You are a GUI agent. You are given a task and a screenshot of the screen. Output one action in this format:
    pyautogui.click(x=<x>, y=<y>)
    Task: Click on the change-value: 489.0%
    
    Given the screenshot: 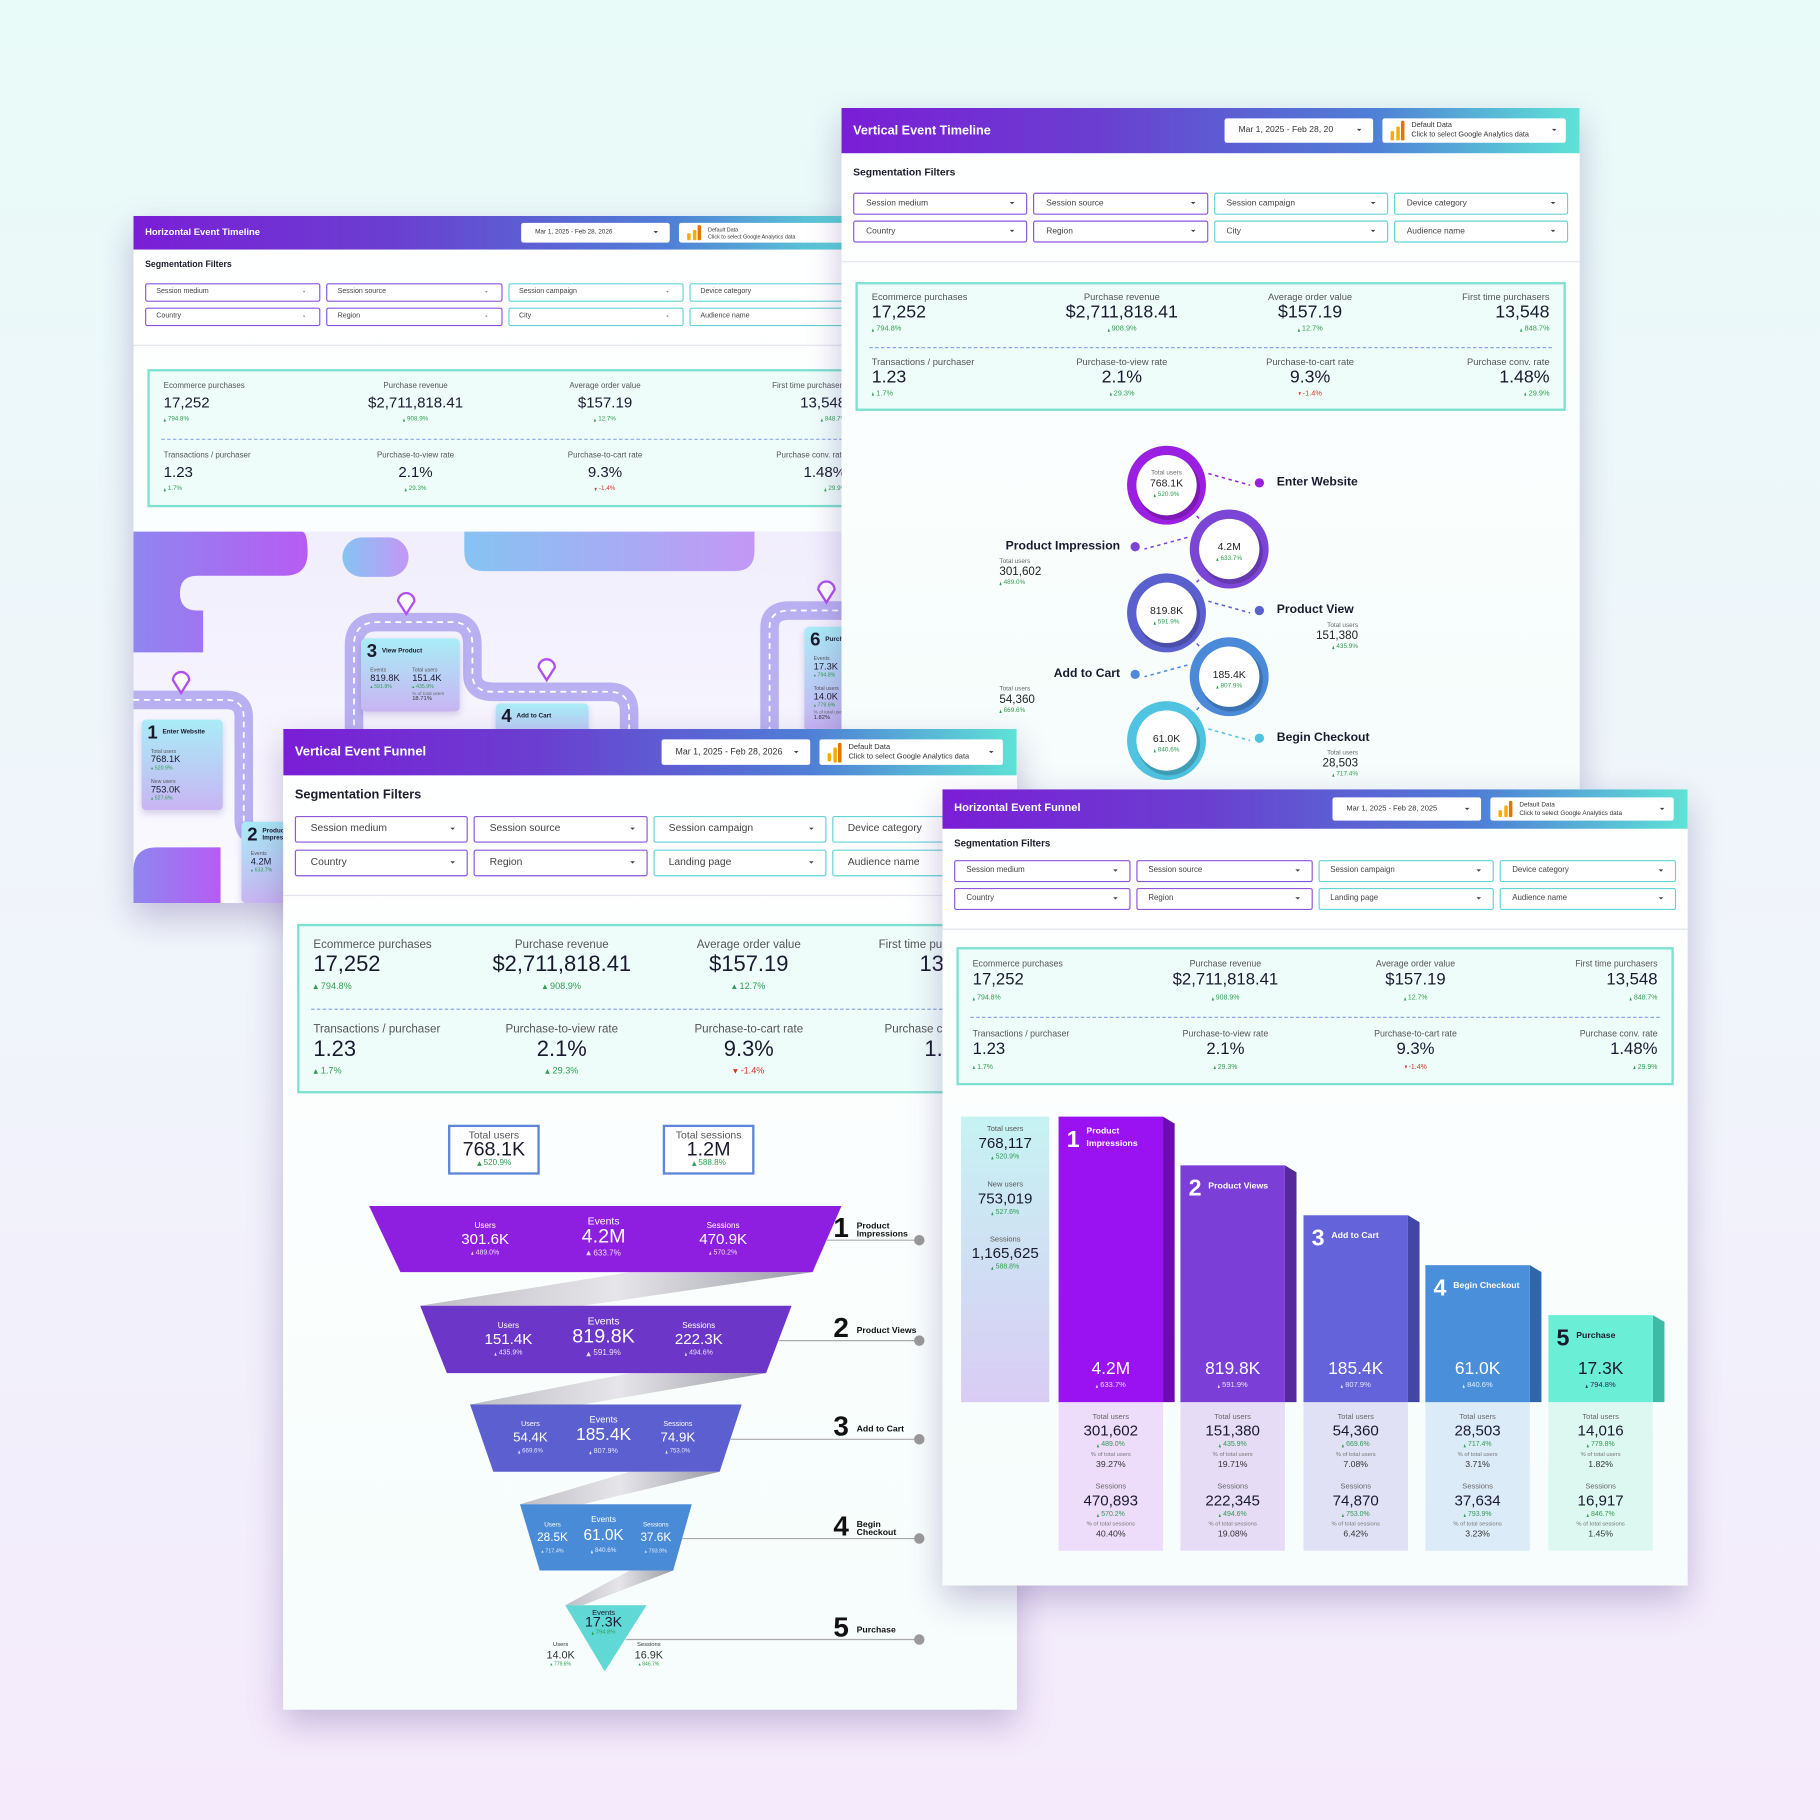 What is the action you would take?
    pyautogui.click(x=487, y=1253)
    